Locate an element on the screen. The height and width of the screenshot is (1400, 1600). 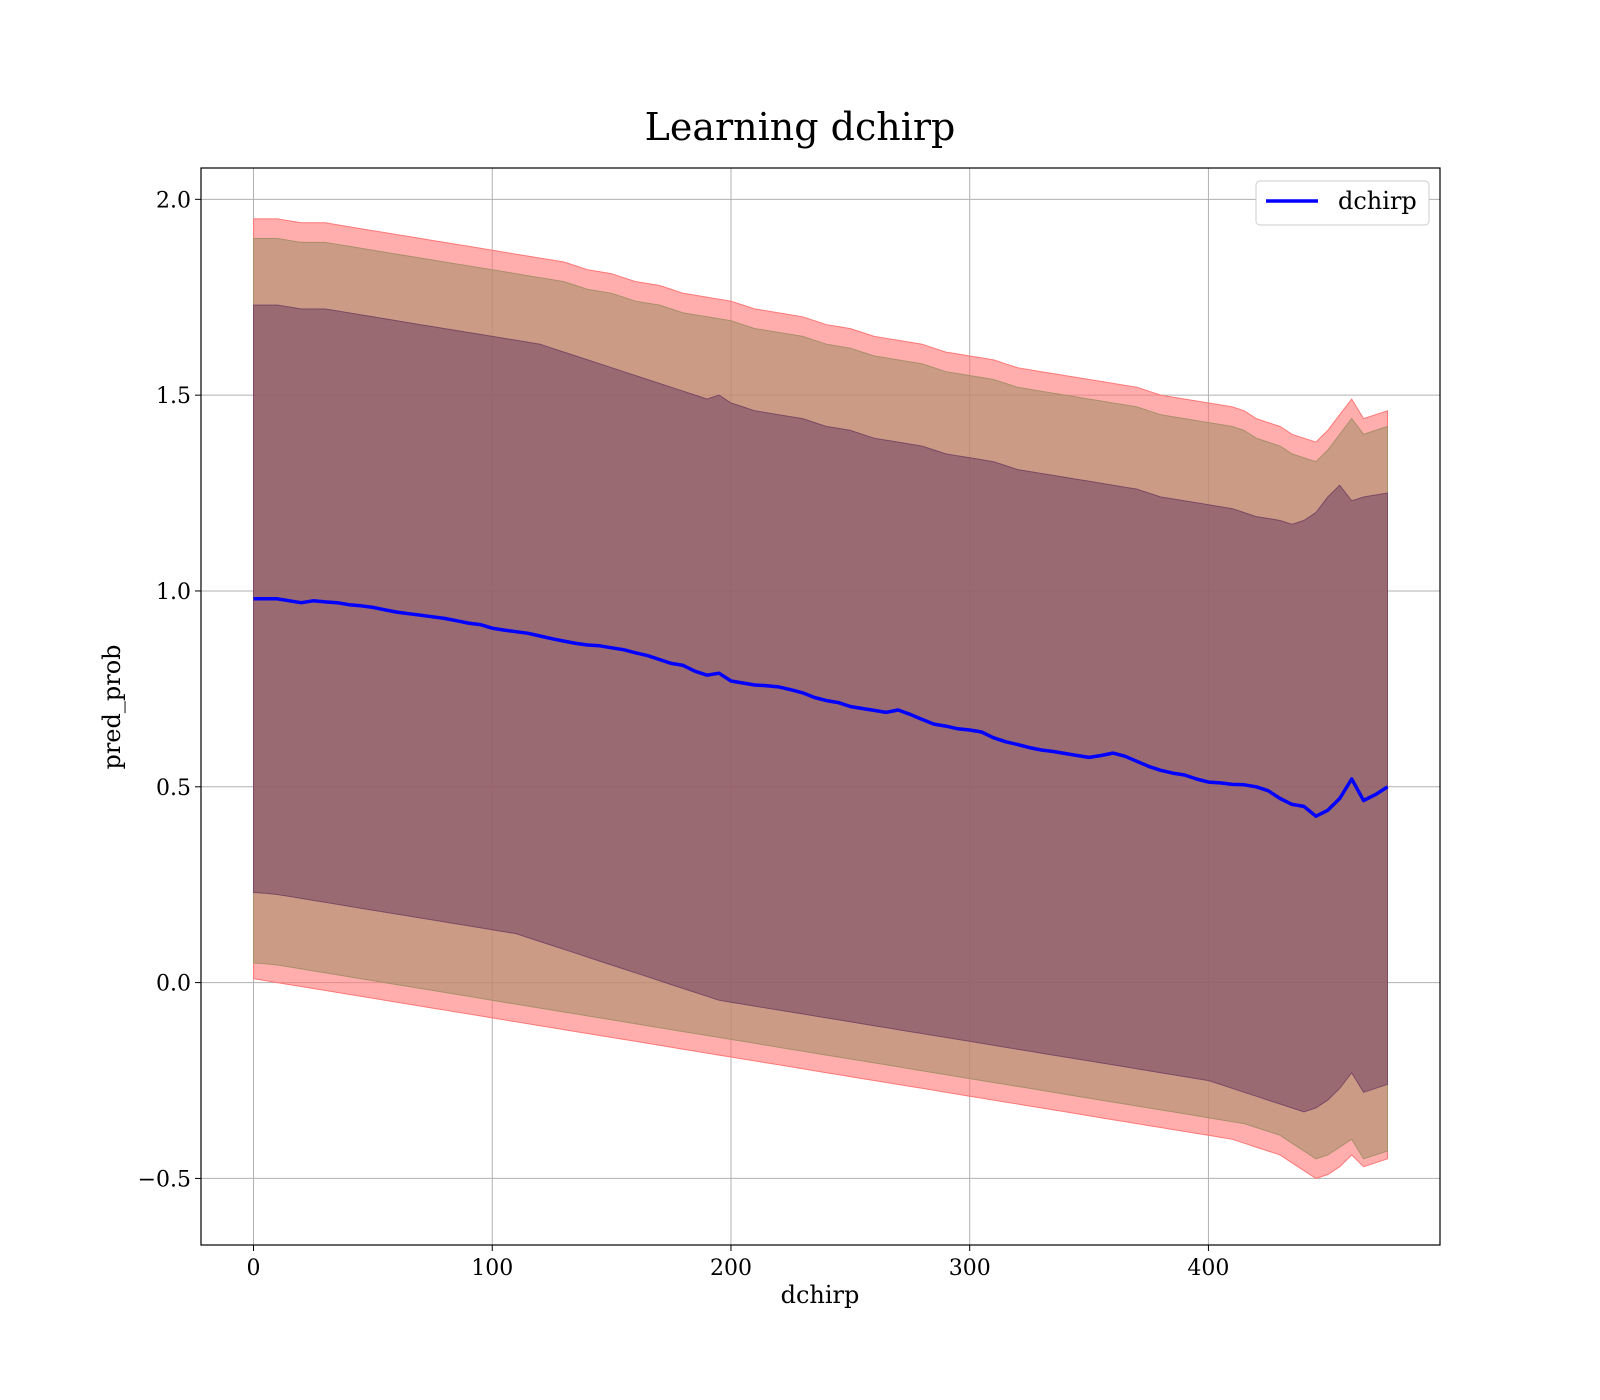
legend: dchirp is located at coordinates (1342, 203).